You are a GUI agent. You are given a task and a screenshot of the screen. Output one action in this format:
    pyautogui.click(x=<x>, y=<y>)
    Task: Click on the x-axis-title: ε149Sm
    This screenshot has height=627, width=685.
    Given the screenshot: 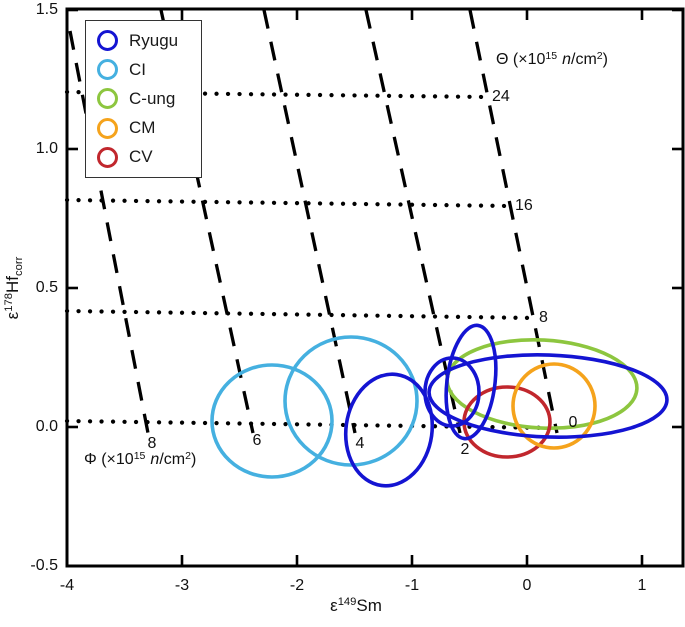 What is the action you would take?
    pyautogui.click(x=356, y=606)
    